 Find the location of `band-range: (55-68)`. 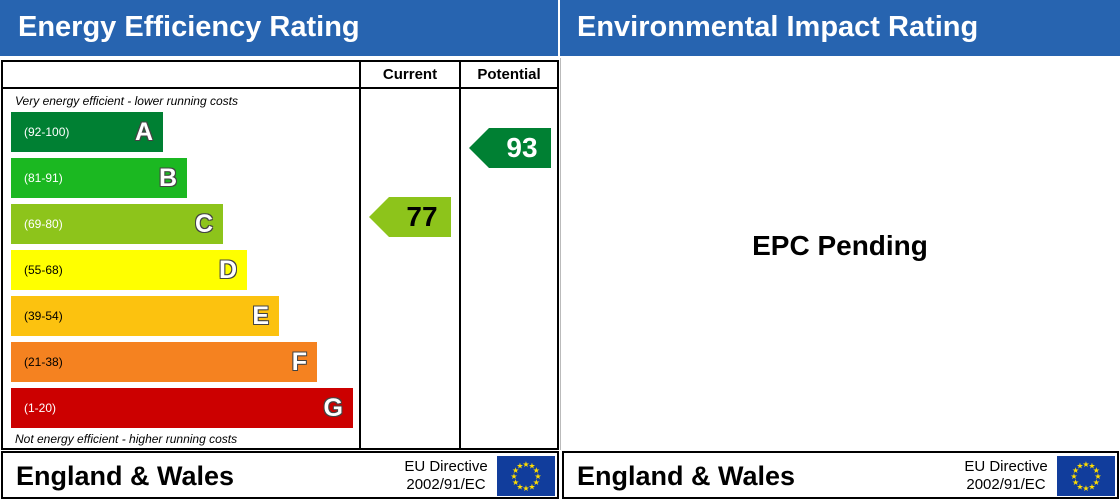

band-range: (55-68) is located at coordinates (43, 270).